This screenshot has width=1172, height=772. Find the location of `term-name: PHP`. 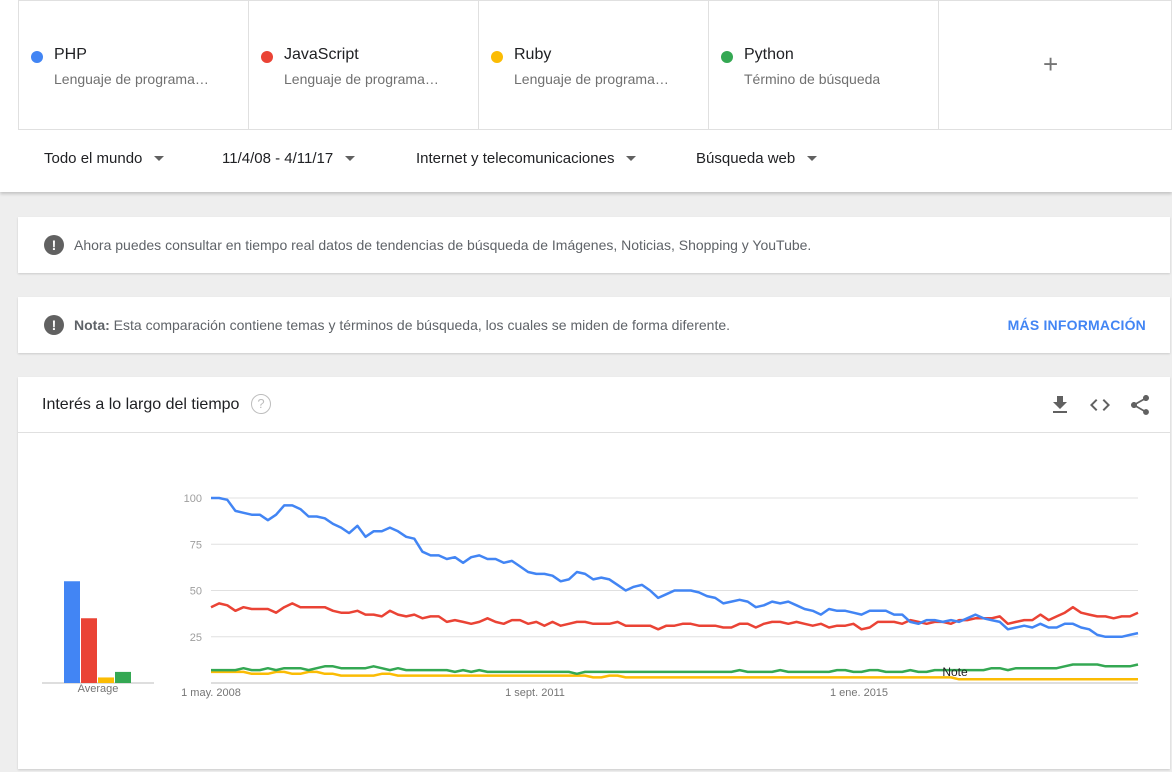

term-name: PHP is located at coordinates (70, 54).